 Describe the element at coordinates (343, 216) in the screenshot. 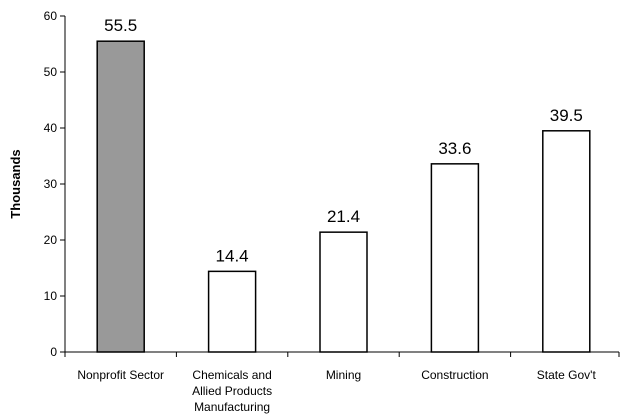

I see `data-label: 21.4` at that location.